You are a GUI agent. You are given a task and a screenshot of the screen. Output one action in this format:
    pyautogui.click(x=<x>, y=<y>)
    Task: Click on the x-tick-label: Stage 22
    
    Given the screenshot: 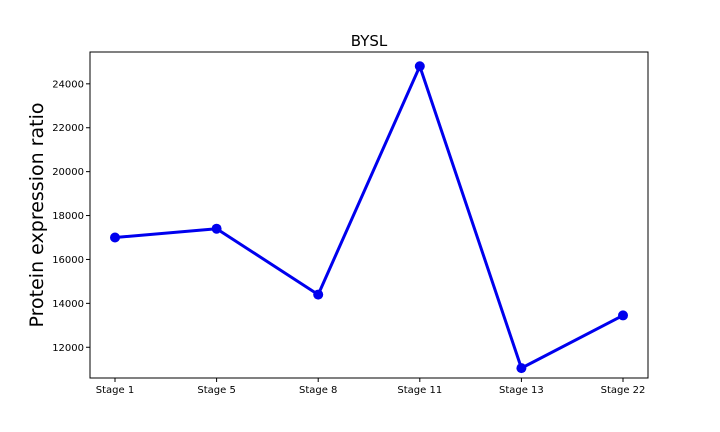 What is the action you would take?
    pyautogui.click(x=623, y=390)
    